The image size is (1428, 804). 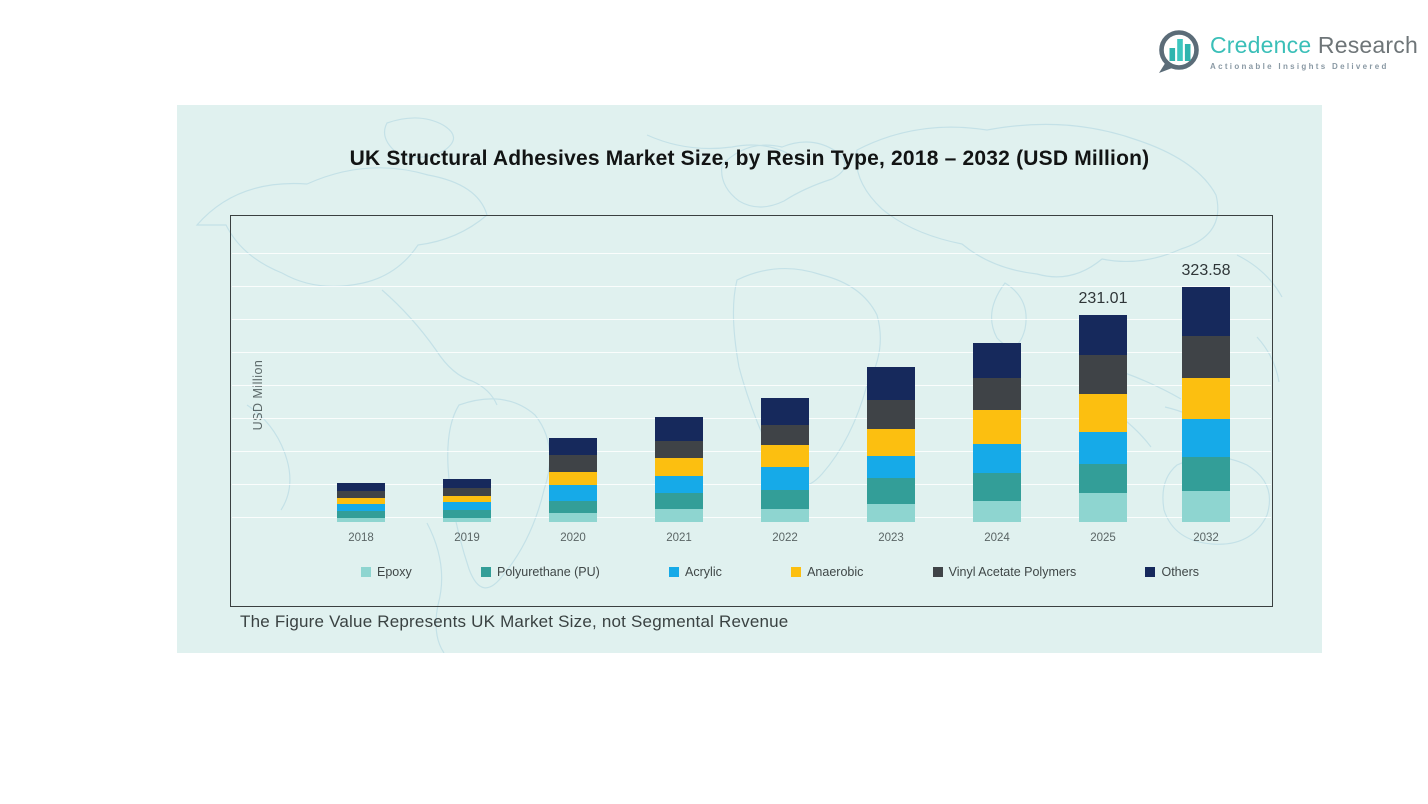 What do you see at coordinates (679, 369) in the screenshot?
I see `stacked-bar-2021` at bounding box center [679, 369].